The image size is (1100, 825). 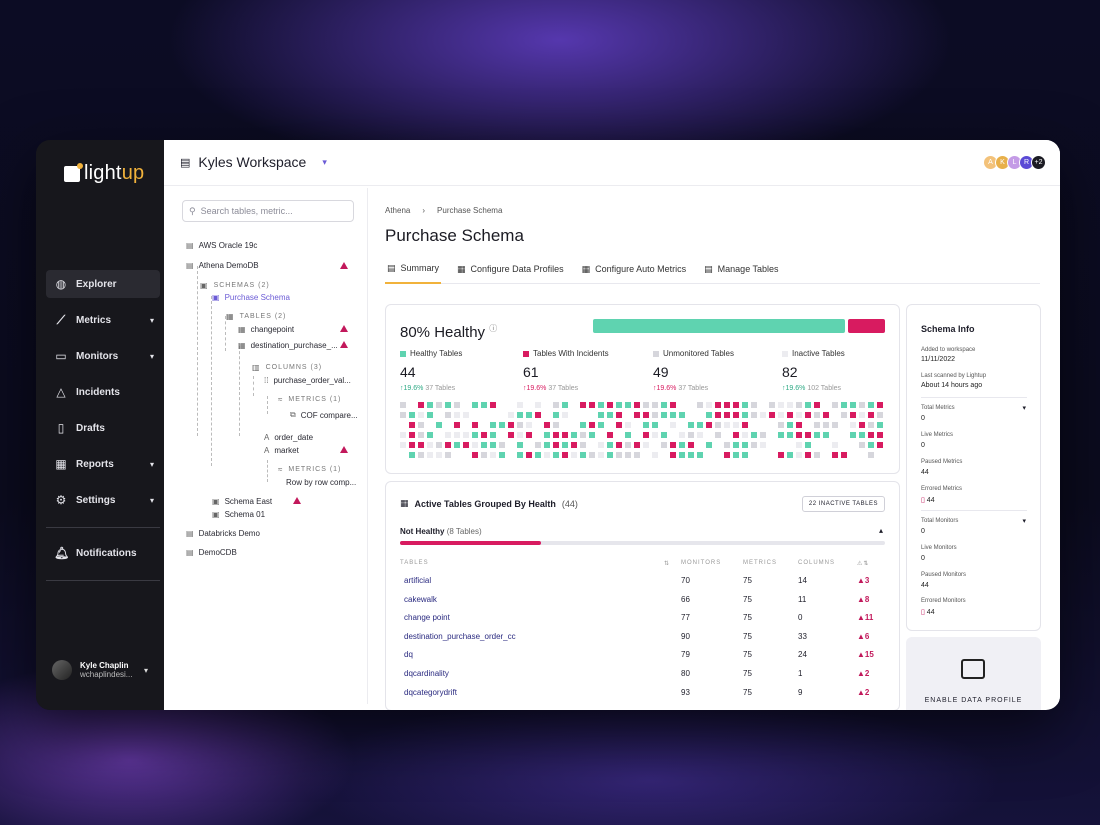 What do you see at coordinates (430, 692) in the screenshot?
I see `table-name: dqcategorydrift` at bounding box center [430, 692].